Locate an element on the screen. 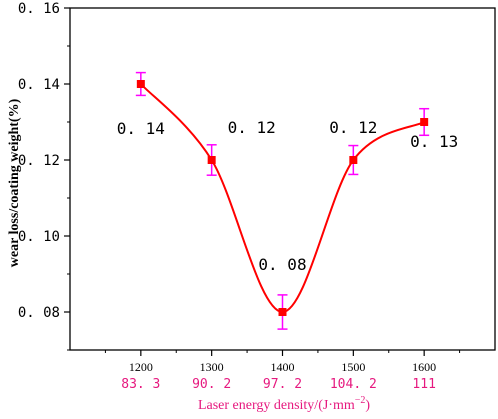  x-tick-label: 1500 is located at coordinates (353, 367).